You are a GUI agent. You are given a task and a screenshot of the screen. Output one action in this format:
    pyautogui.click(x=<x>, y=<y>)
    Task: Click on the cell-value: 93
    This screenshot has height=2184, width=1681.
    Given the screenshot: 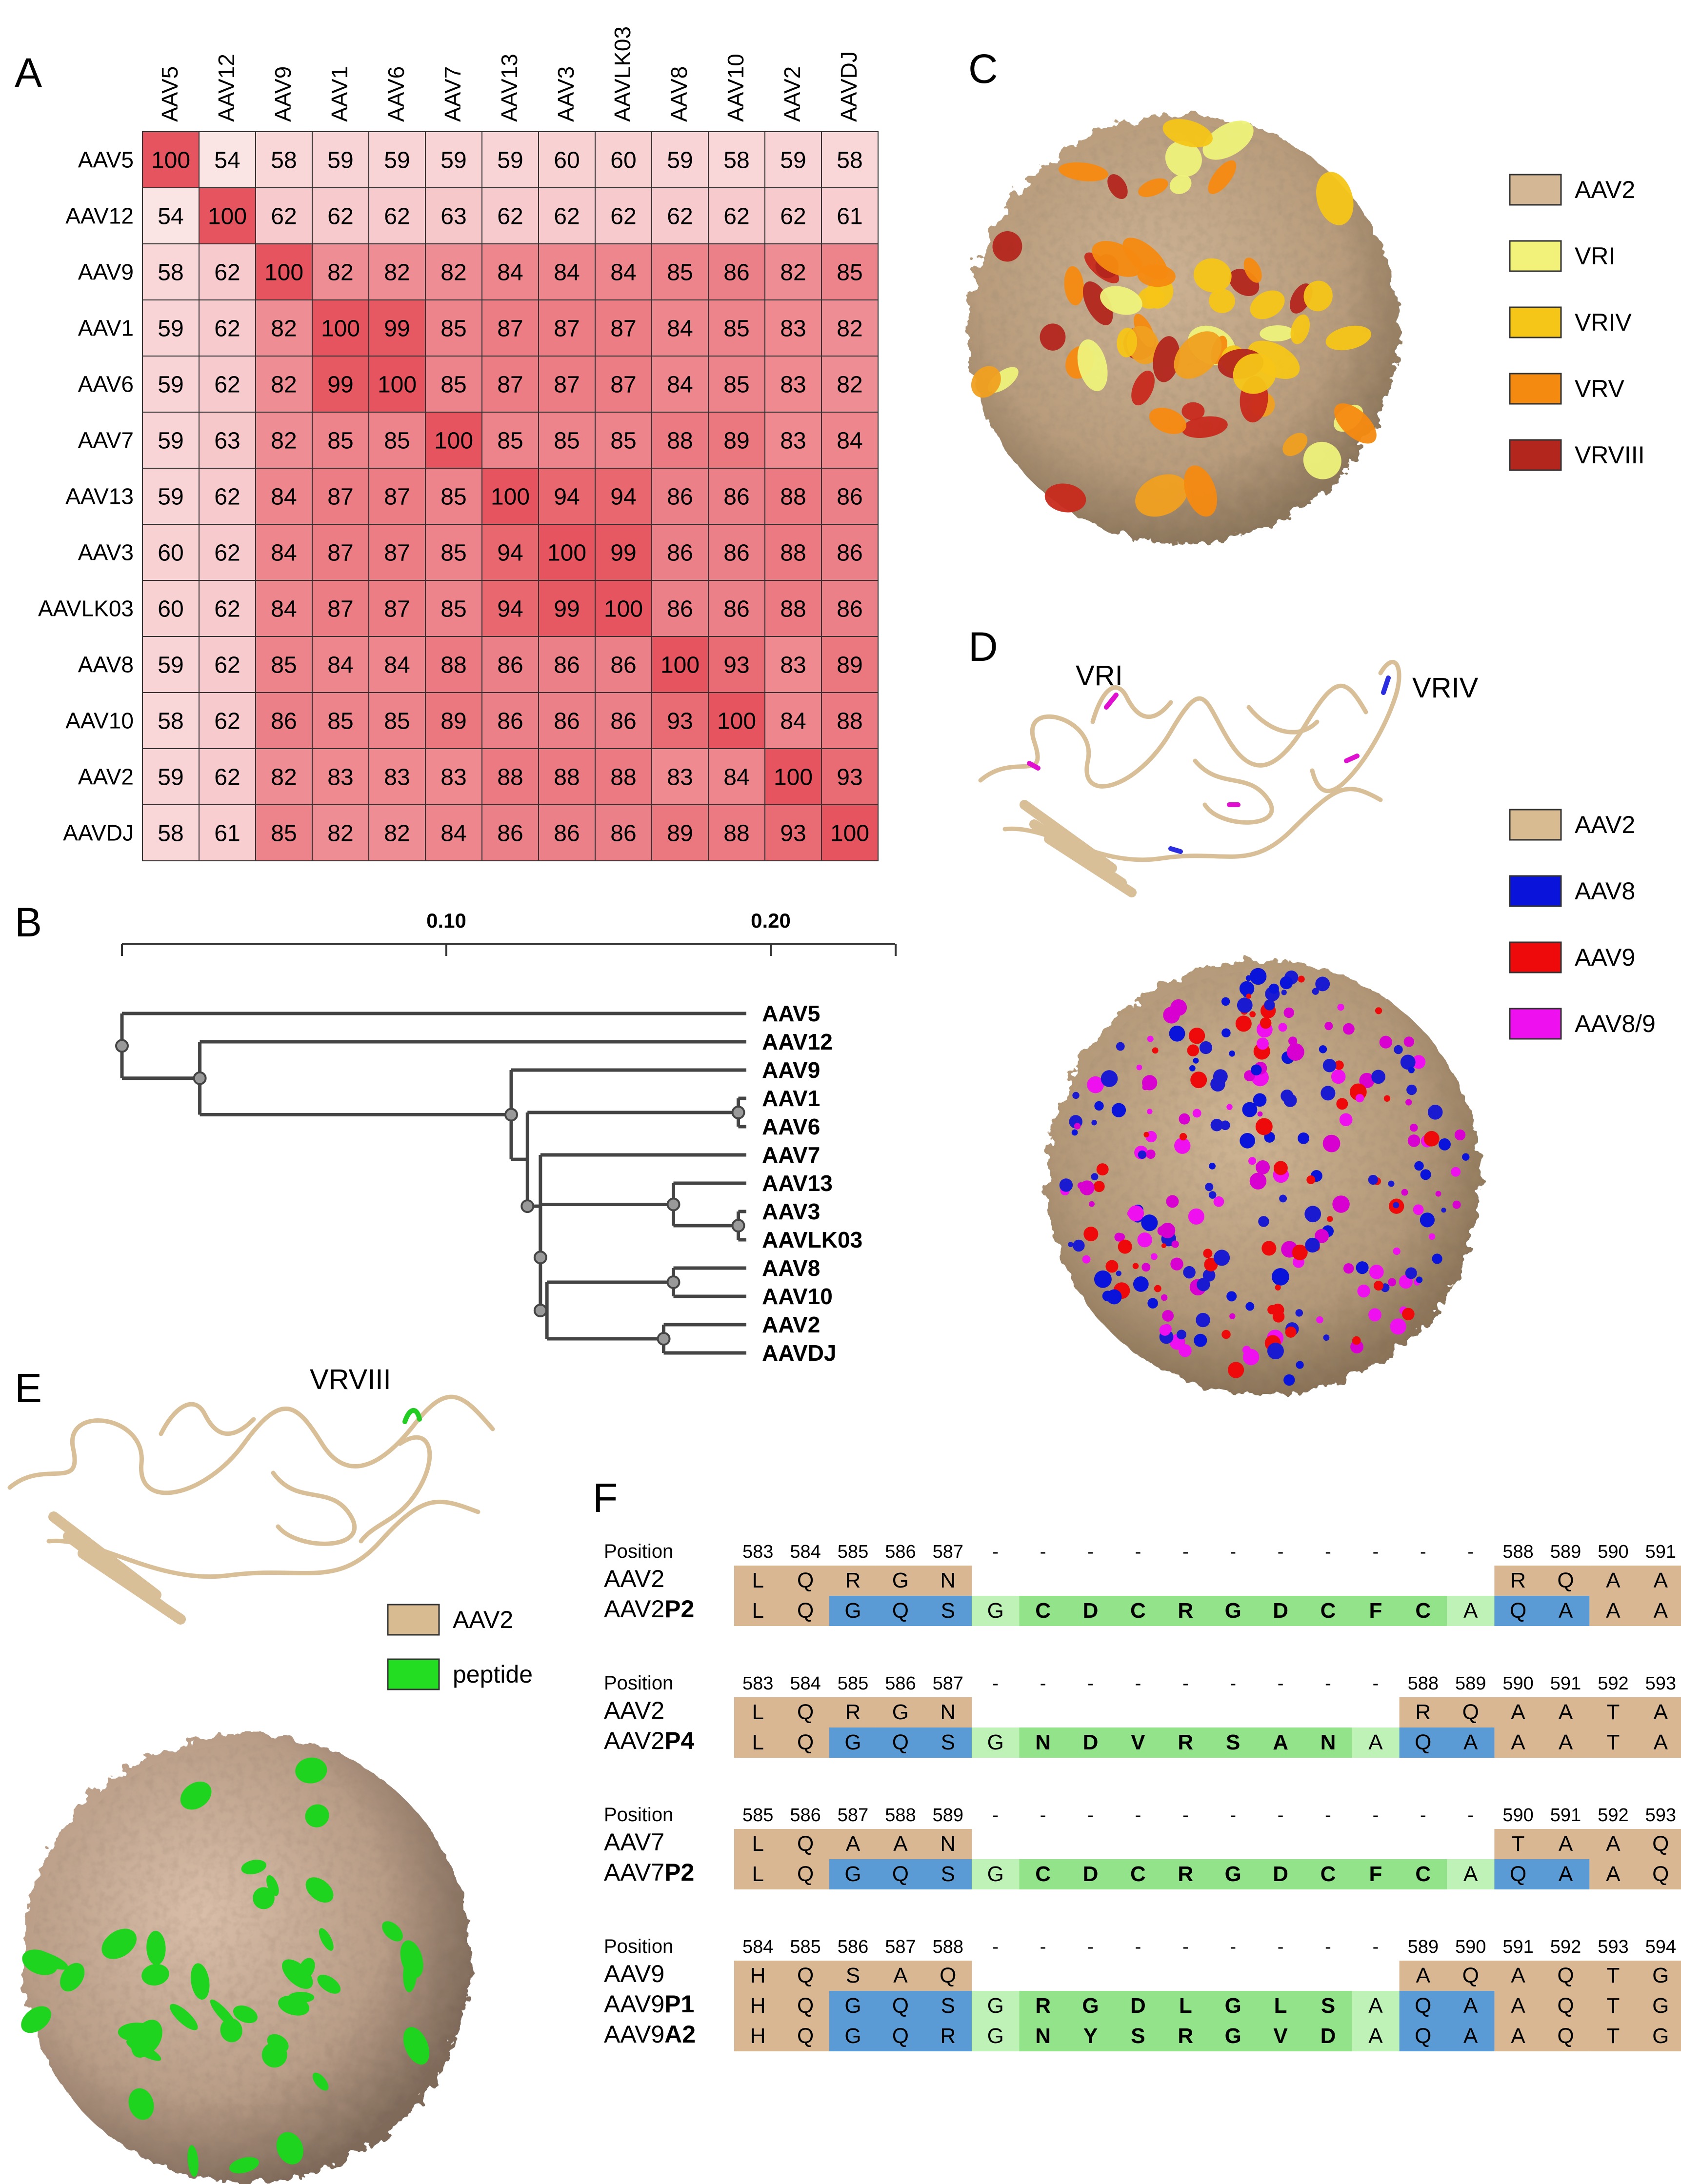 What is the action you would take?
    pyautogui.click(x=849, y=778)
    